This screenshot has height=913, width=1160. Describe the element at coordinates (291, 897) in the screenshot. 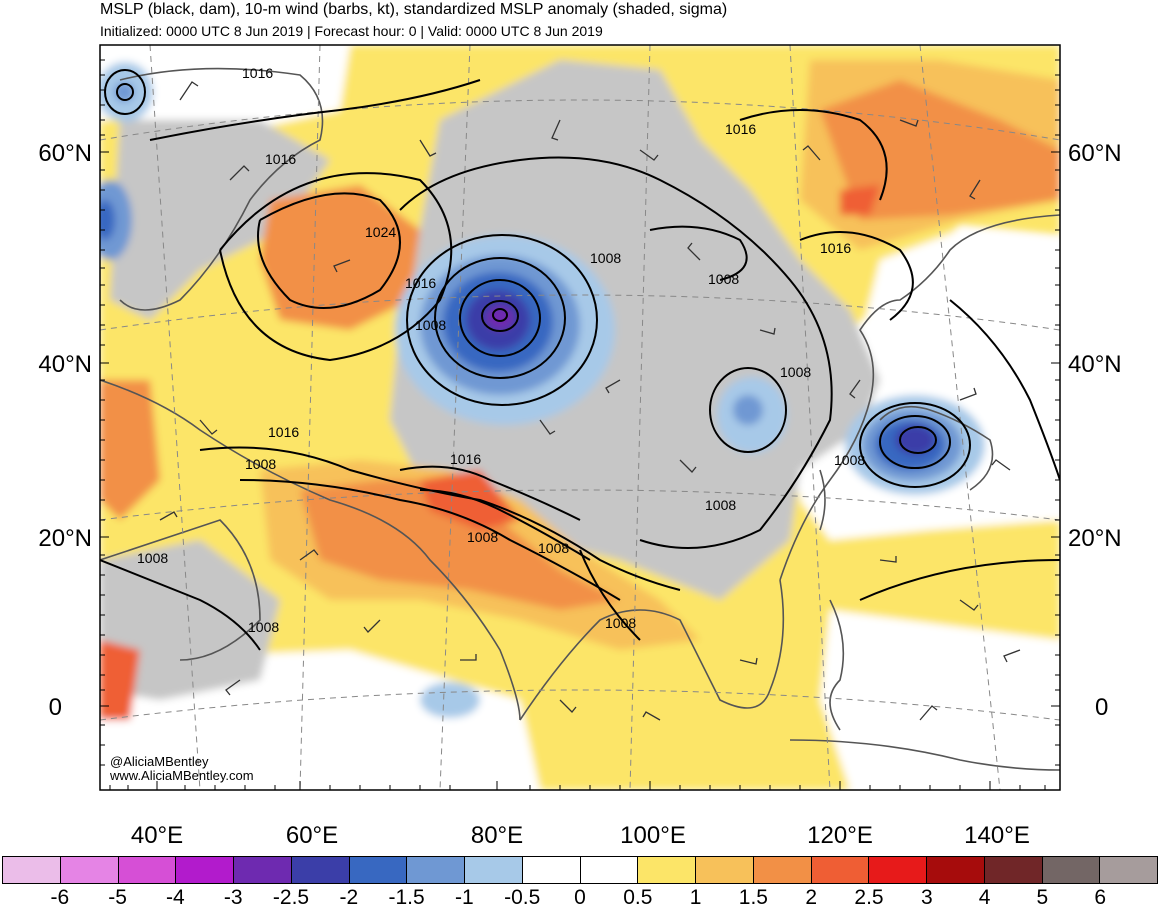

I see `colorbar-label: -2.5` at that location.